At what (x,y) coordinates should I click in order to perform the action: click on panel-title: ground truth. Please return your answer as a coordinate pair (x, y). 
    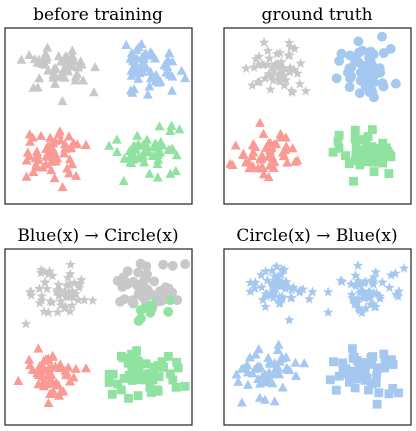
    Looking at the image, I should click on (316, 15).